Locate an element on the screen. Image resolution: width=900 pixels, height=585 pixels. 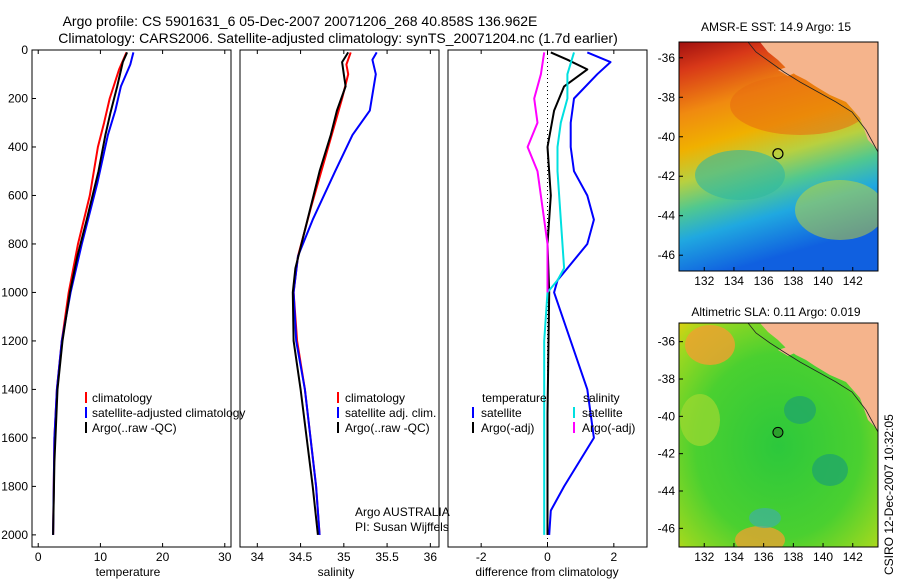
series-line-salinity-argo-adj is located at coordinates (537, 172).